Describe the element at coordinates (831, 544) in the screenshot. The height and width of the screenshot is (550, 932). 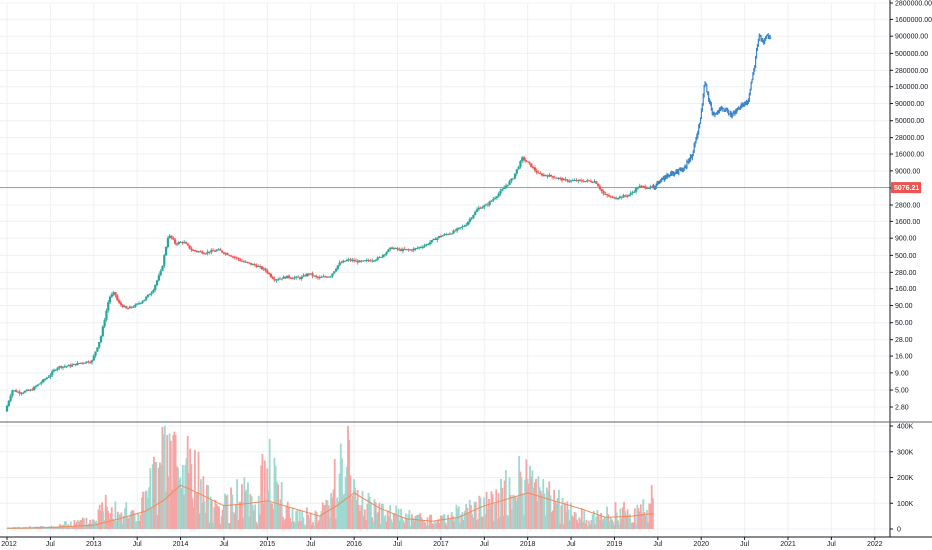
I see `time-tick-label: Jul` at that location.